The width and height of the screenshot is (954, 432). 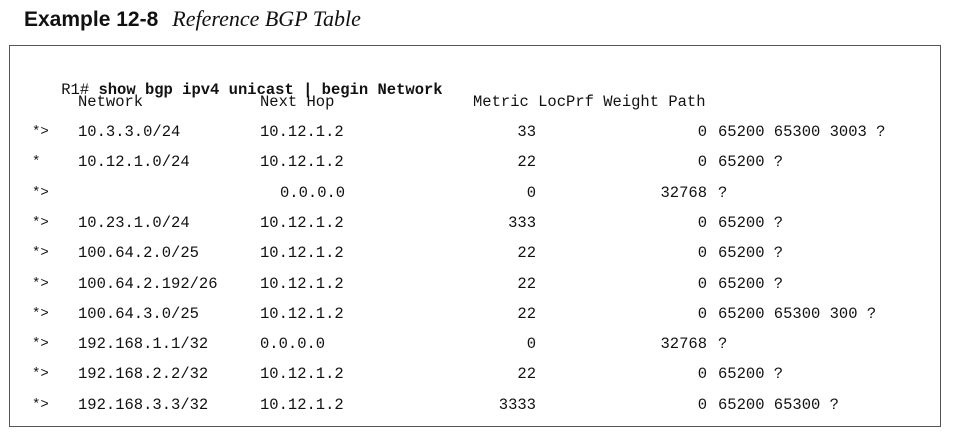 I want to click on header-network: Network, so click(x=111, y=102).